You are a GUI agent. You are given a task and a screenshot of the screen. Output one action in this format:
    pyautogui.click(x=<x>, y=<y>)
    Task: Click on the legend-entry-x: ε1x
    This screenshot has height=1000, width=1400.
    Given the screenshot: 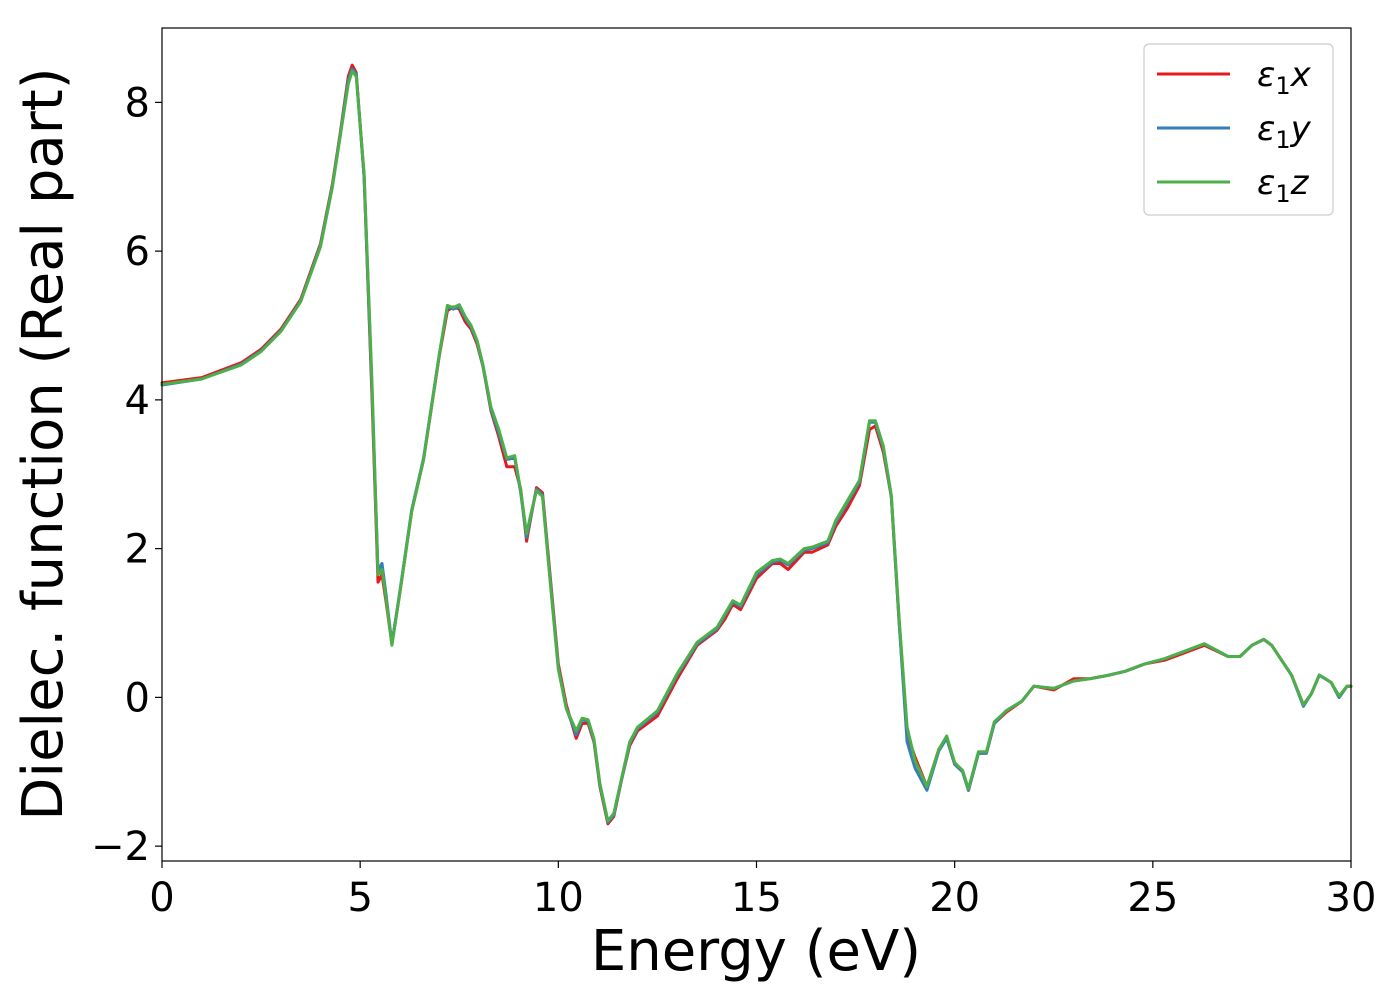 What is the action you would take?
    pyautogui.click(x=1234, y=77)
    